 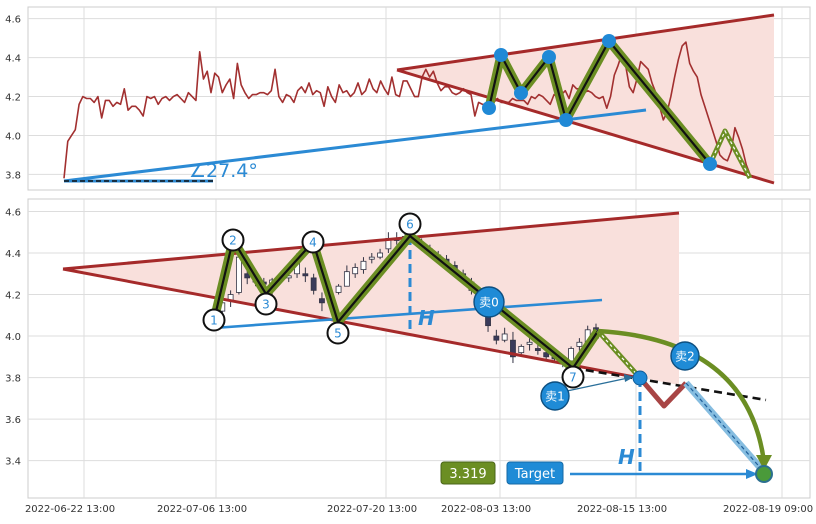 I want to click on neckline-break-point, so click(x=640, y=378).